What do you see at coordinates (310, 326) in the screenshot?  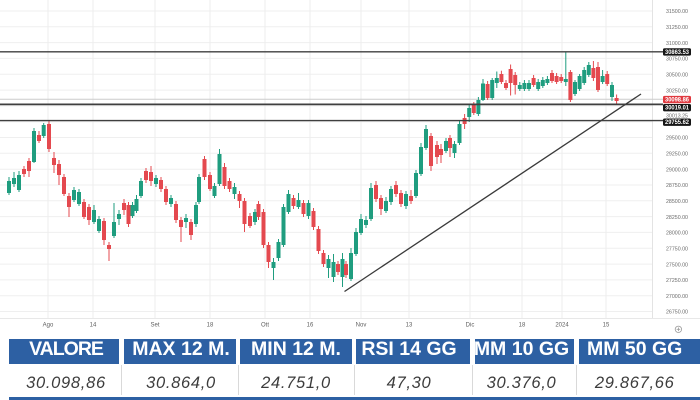 I see `svg-text: 16` at bounding box center [310, 326].